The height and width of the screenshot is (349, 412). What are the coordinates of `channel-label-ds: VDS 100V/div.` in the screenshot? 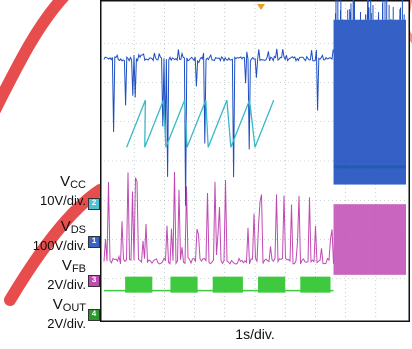 It's located at (59, 236).